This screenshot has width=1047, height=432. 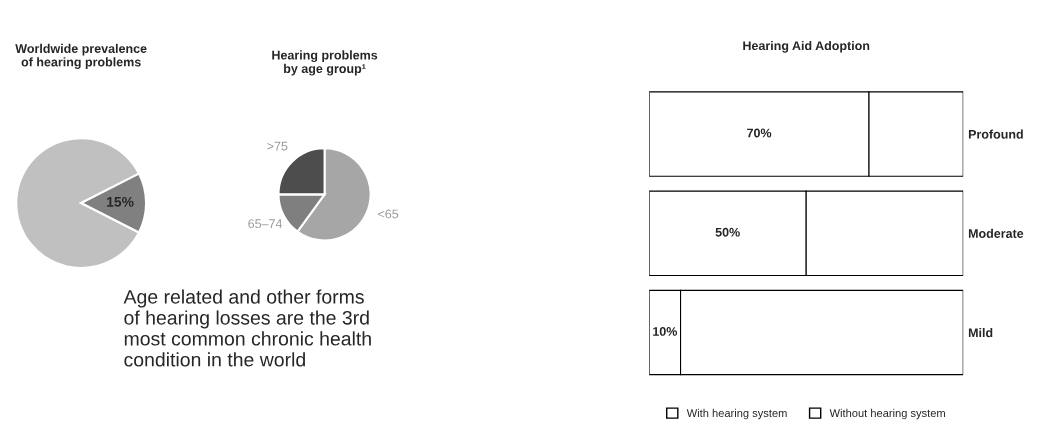 What do you see at coordinates (277, 146) in the screenshot?
I see `slice-label: >75` at bounding box center [277, 146].